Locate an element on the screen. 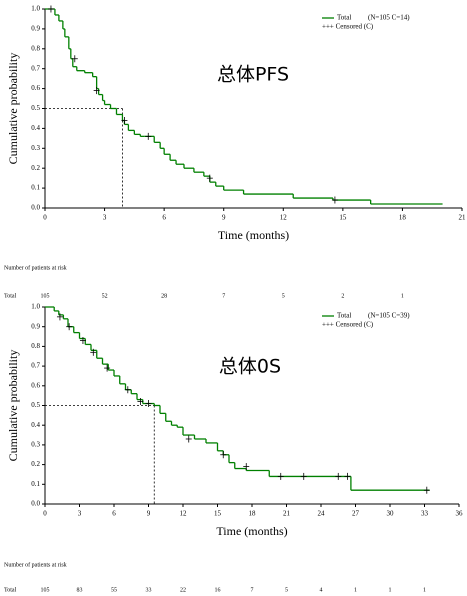  x-tick-label: 33 is located at coordinates (425, 514).